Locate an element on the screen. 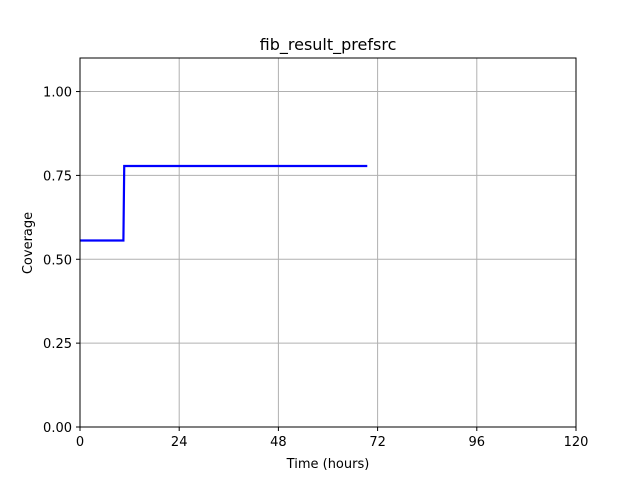 Image resolution: width=640 pixels, height=480 pixels. y-axis: 0.00 0.25 0.50 0.75 1.00 is located at coordinates (61, 261).